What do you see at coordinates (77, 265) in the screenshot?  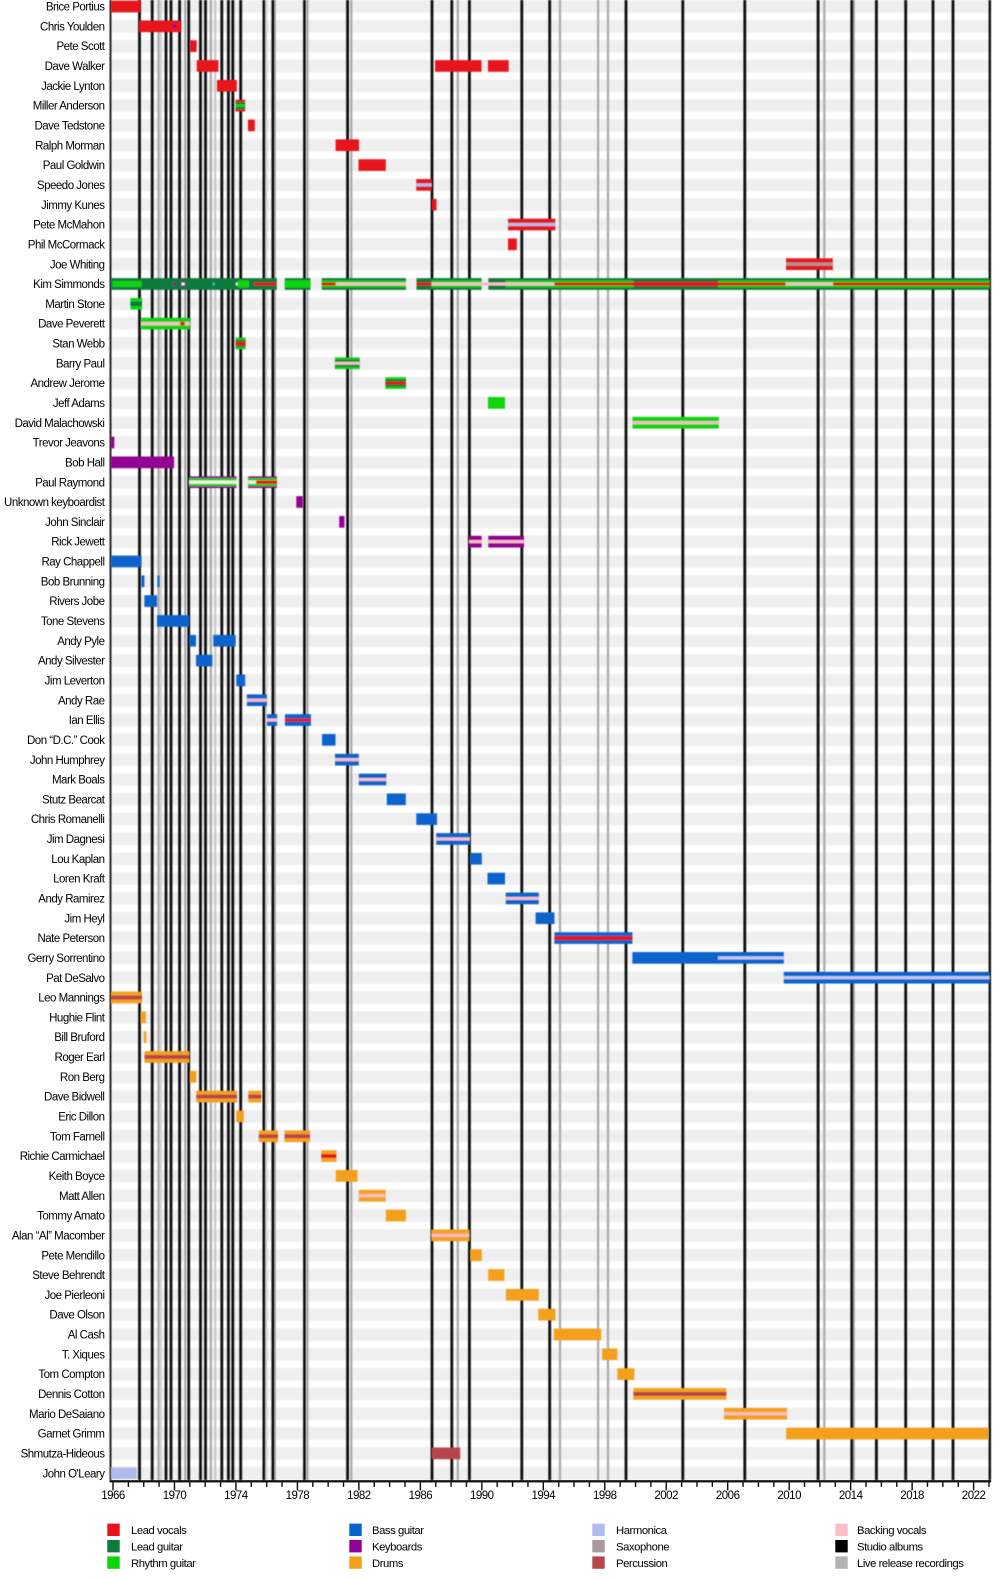 I see `svg-text: Joe Whiting` at bounding box center [77, 265].